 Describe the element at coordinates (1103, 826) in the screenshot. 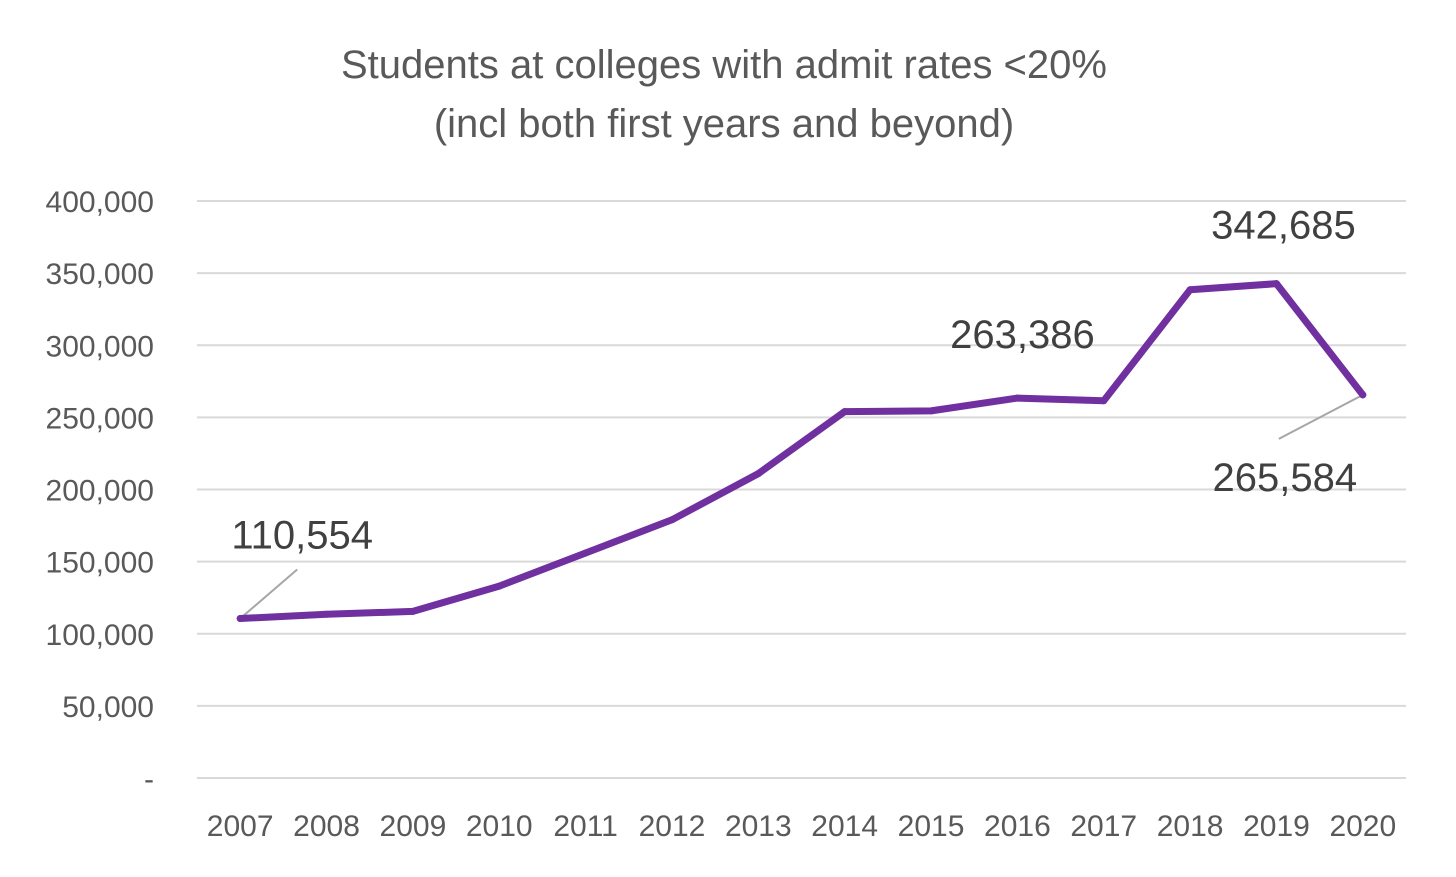

I see `x-tick-label: 2017` at that location.